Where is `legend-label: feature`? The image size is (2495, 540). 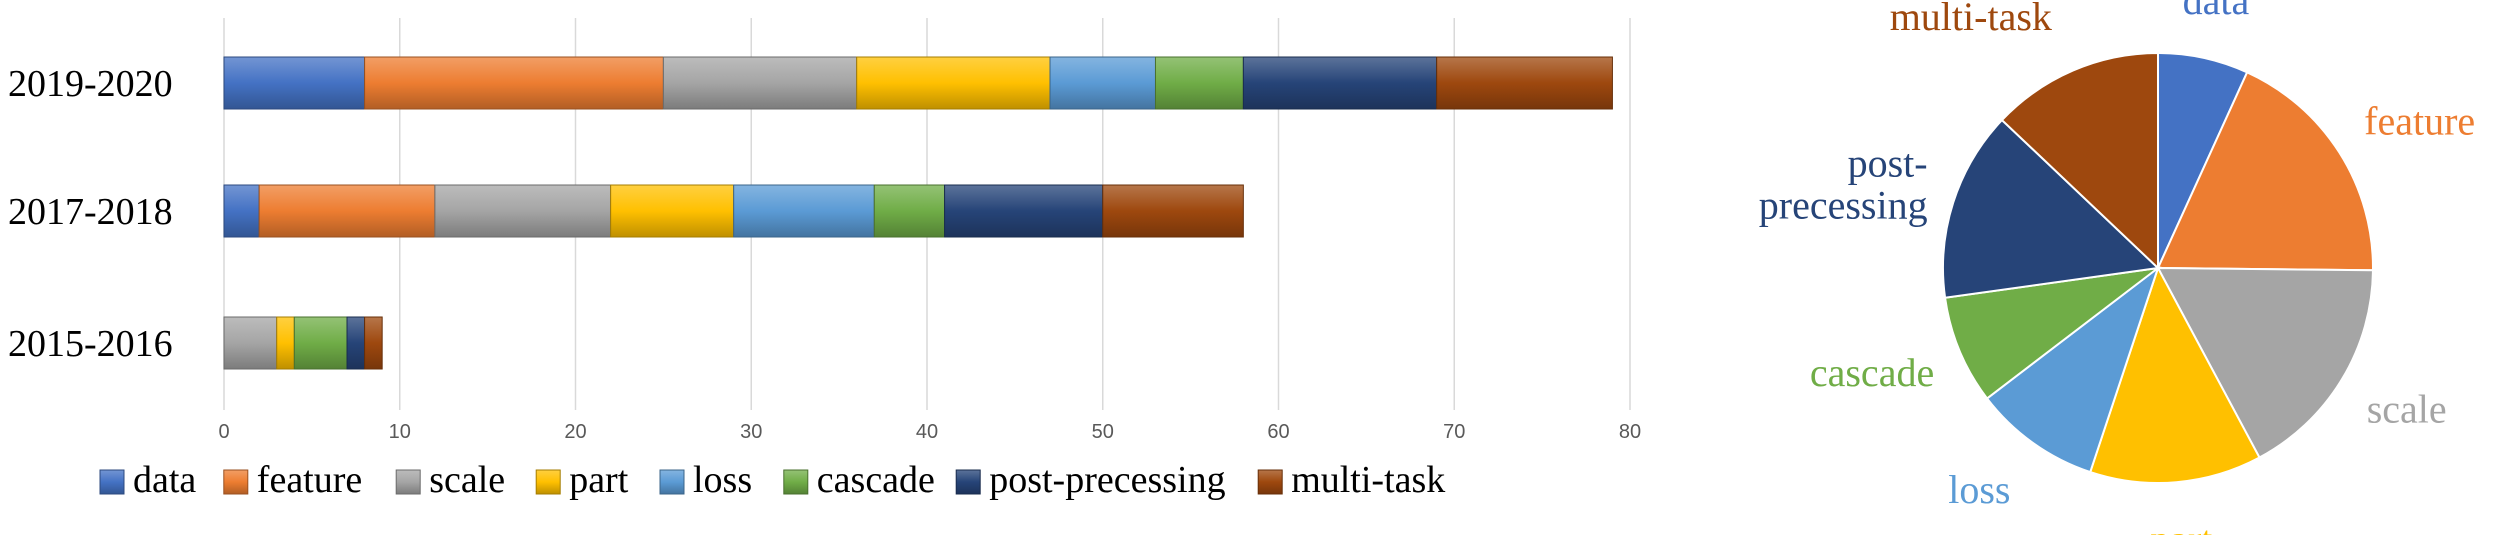 legend-label: feature is located at coordinates (309, 480).